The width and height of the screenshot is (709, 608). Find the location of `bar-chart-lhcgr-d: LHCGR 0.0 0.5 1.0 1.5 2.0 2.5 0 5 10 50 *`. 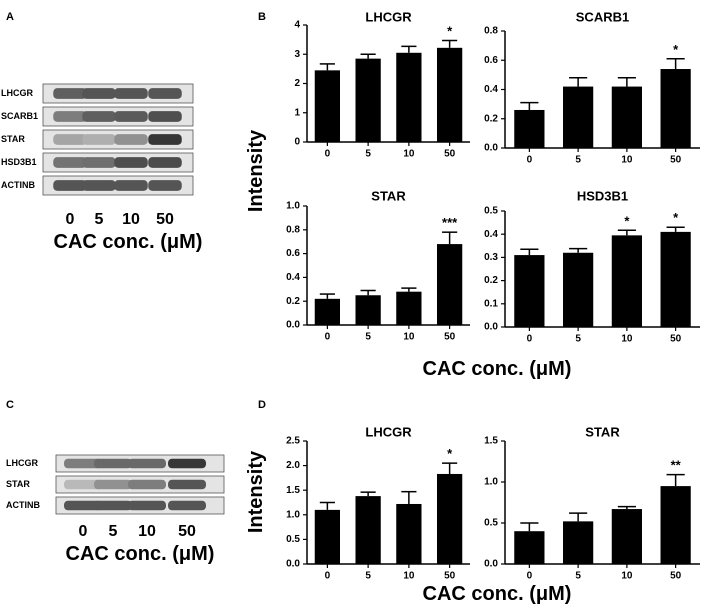

bar-chart-lhcgr-d: LHCGR 0.0 0.5 1.0 1.5 2.0 2.5 0 5 10 50 * is located at coordinates (378, 503).